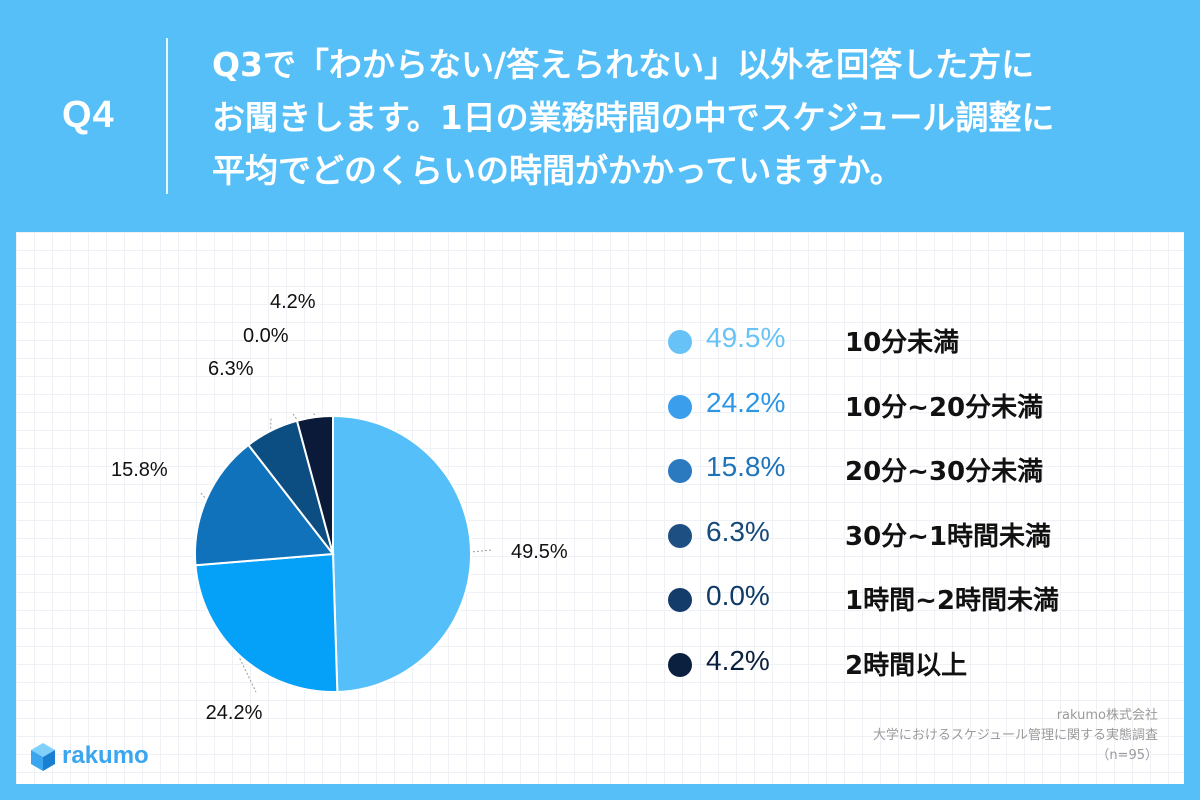 The width and height of the screenshot is (1200, 800). Describe the element at coordinates (738, 595) in the screenshot. I see `legend-percent: 0.0%` at that location.